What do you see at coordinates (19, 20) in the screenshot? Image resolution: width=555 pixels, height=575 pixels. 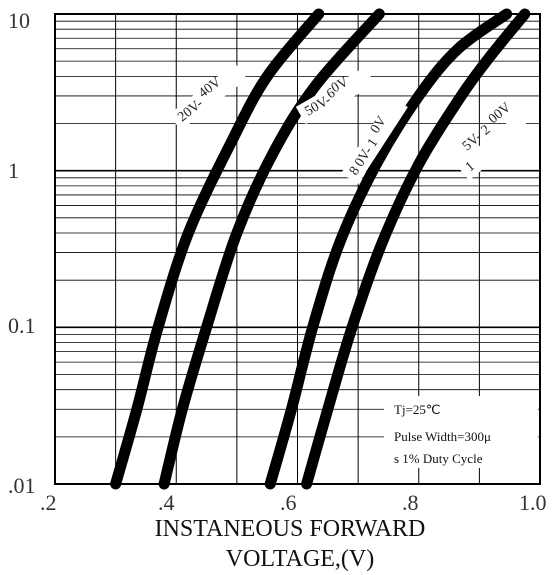 I see `y-tick-10: 10` at bounding box center [19, 20].